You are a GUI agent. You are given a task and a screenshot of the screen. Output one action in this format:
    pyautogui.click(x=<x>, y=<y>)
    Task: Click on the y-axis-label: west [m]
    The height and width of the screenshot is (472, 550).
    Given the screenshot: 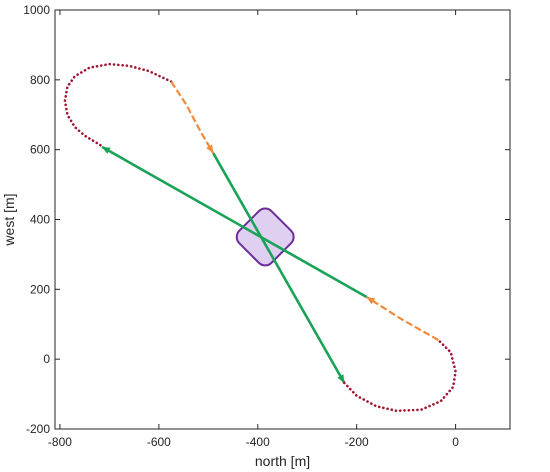 What is the action you would take?
    pyautogui.click(x=9, y=219)
    